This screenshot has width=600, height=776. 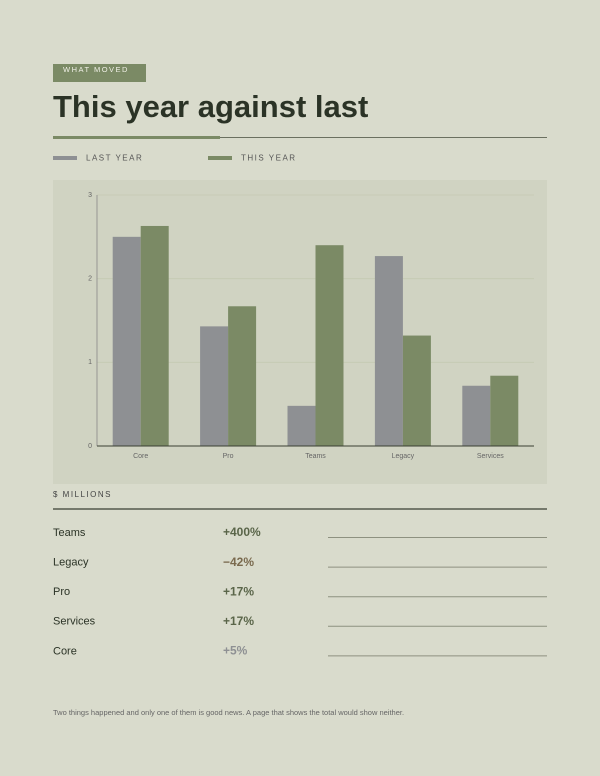 What do you see at coordinates (210, 106) in the screenshot?
I see `page-title: This year against last` at bounding box center [210, 106].